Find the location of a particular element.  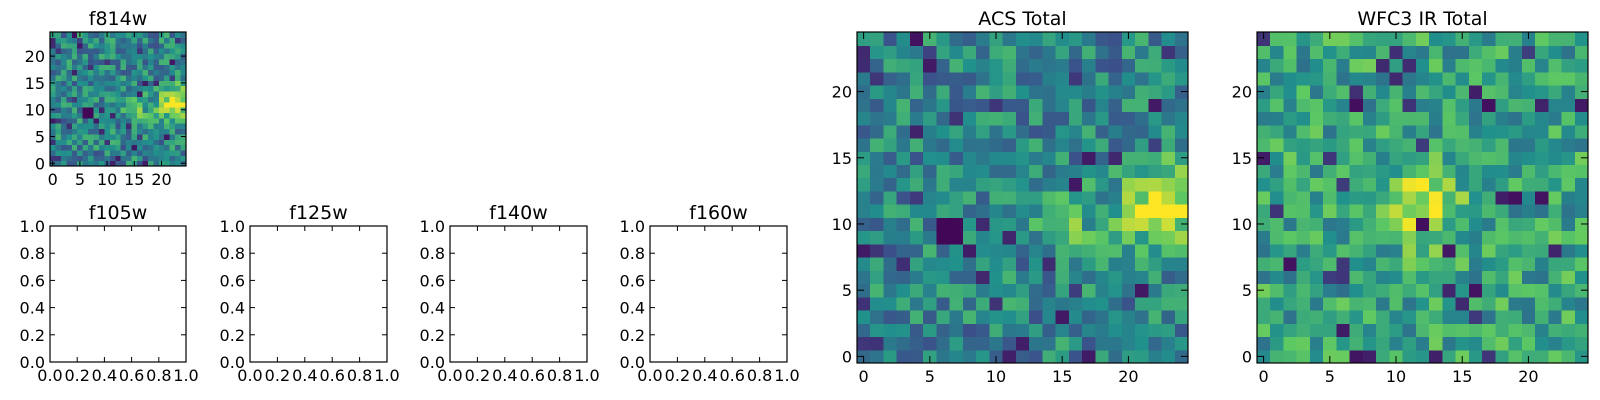

x-tick-label: 0 is located at coordinates (864, 376).